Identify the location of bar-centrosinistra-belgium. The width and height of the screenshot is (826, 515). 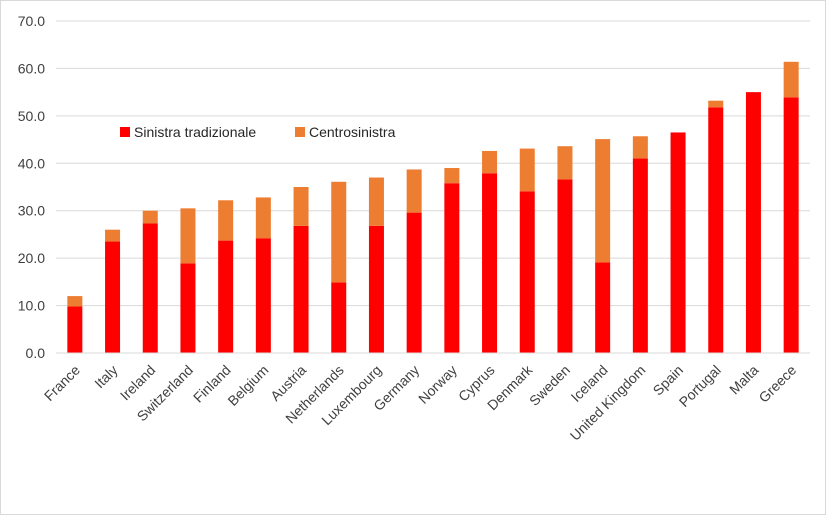
(263, 218).